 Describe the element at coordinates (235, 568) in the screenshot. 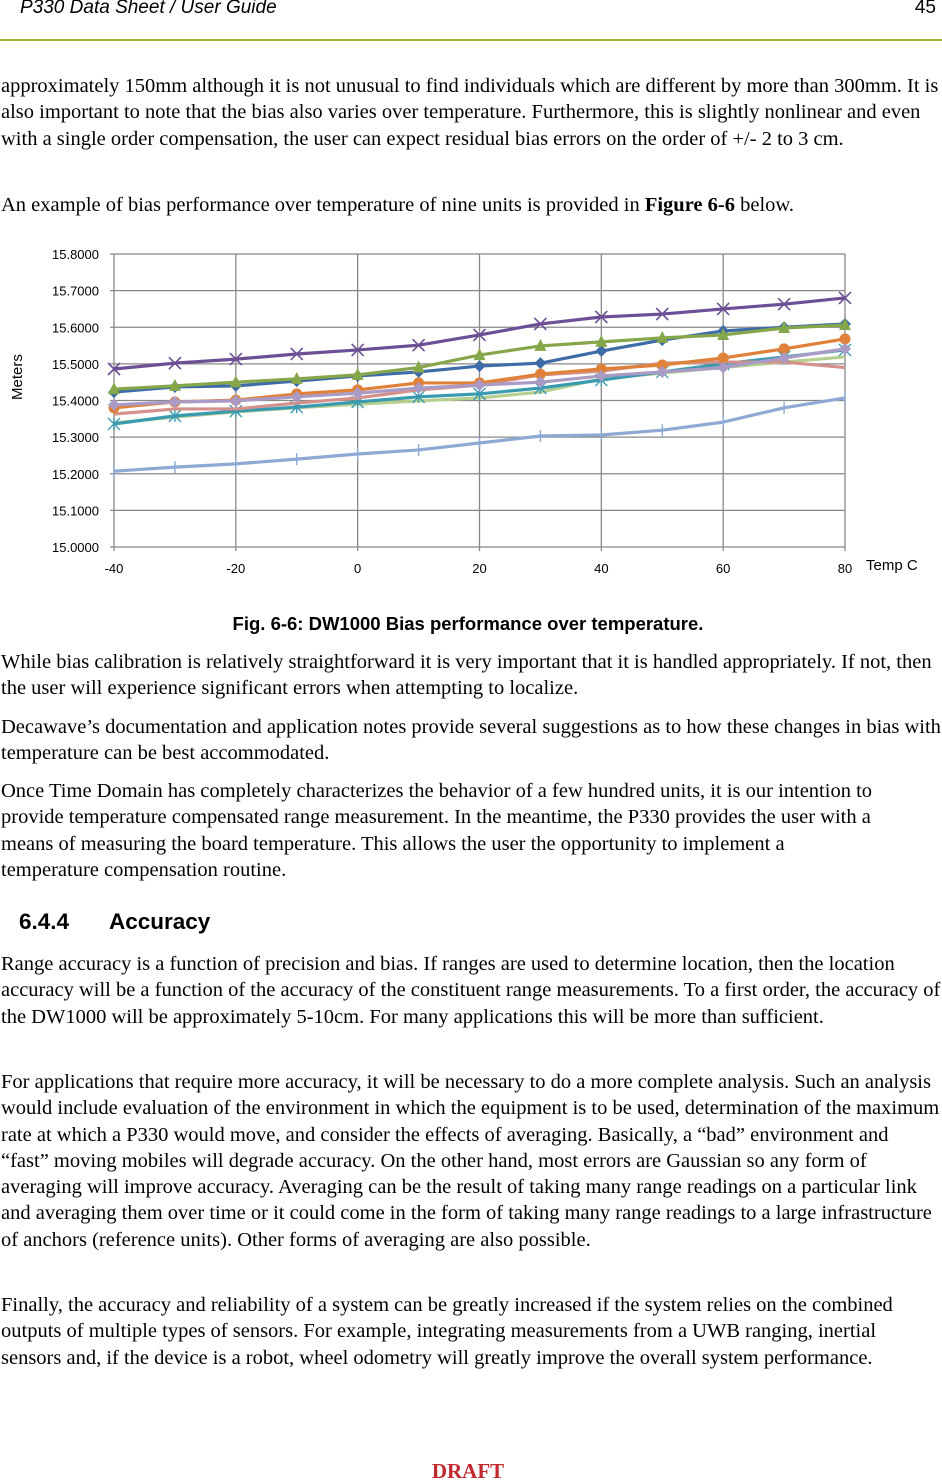

I see `x-tick-label: -20` at that location.